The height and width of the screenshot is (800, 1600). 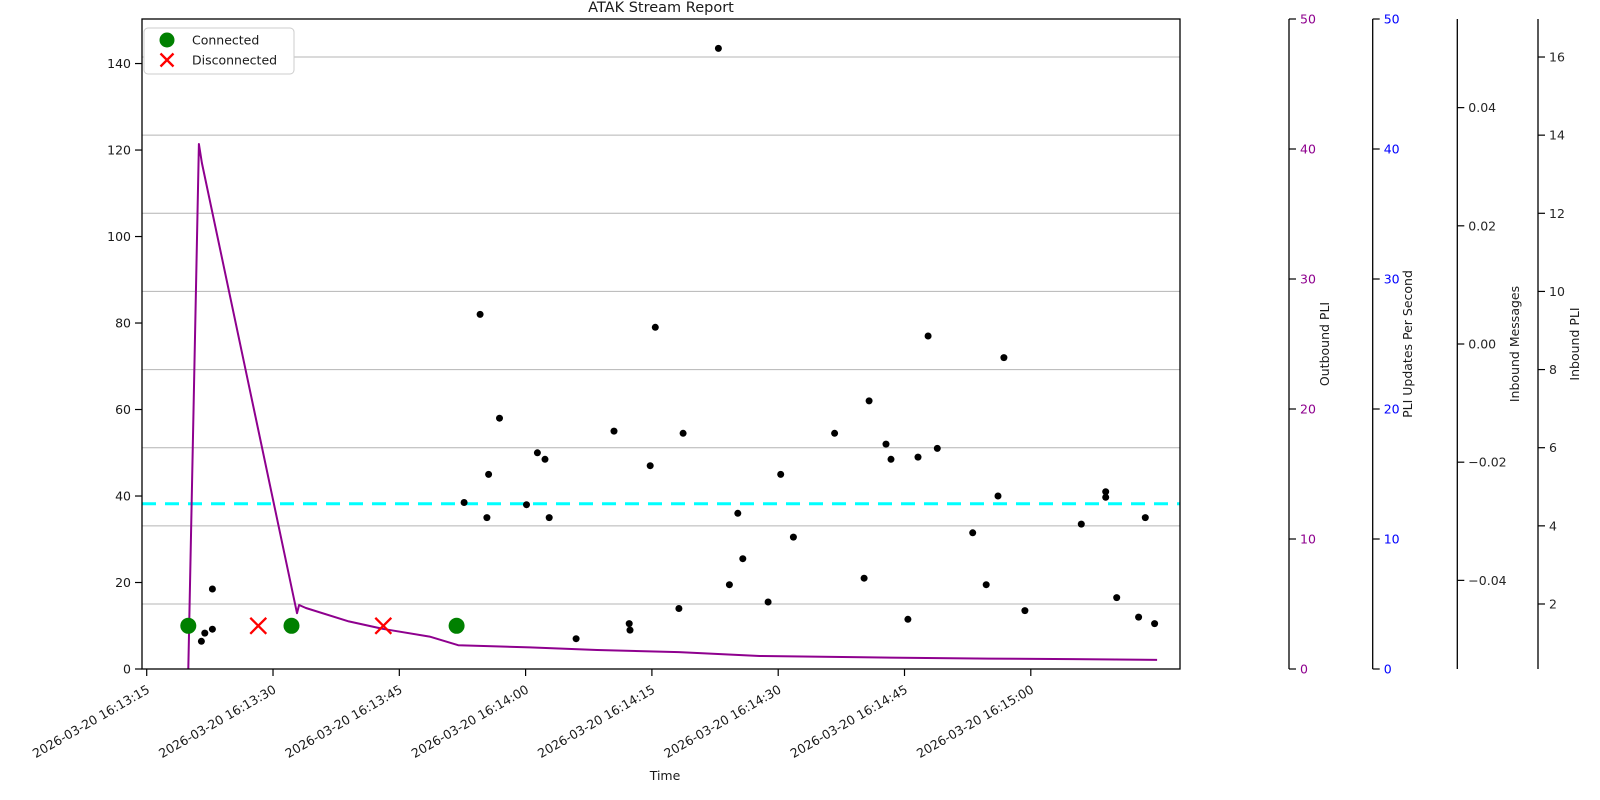 What do you see at coordinates (470, 721) in the screenshot?
I see `x-tick-label: 2026-03-20 16:14:00` at bounding box center [470, 721].